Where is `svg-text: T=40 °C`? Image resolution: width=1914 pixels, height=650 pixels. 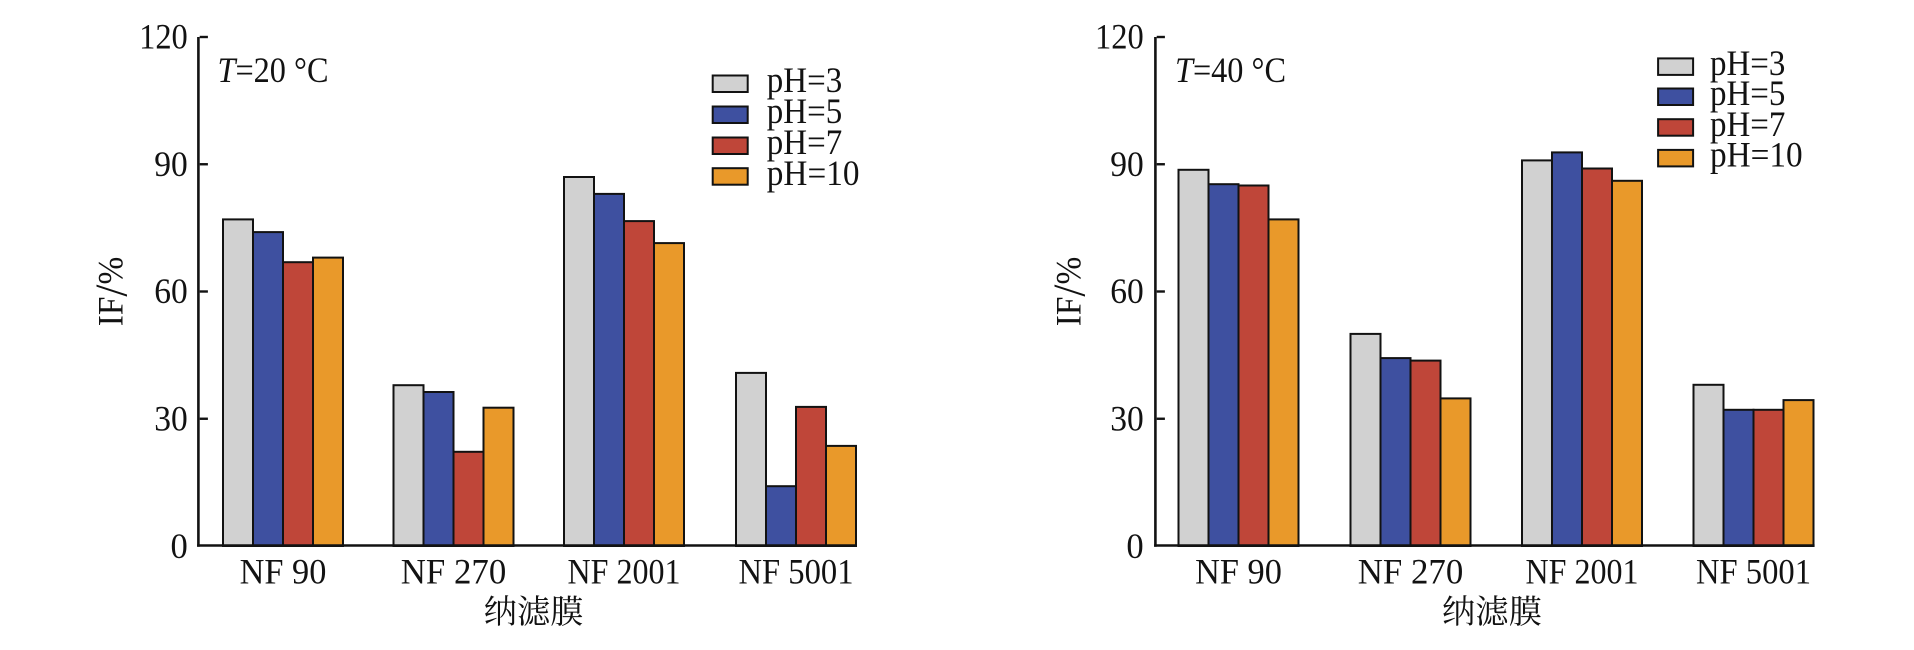 svg-text: T=40 °C is located at coordinates (1230, 70).